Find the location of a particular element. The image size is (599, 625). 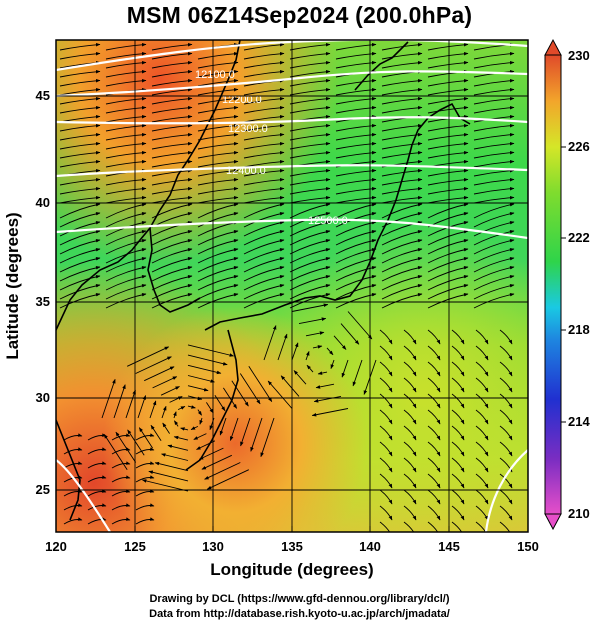

x-tick-label: 120 is located at coordinates (56, 546).